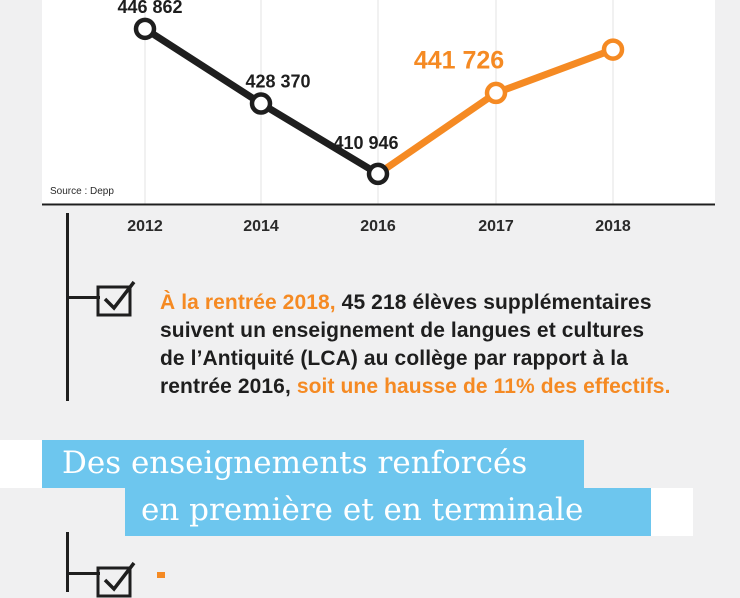 The width and height of the screenshot is (740, 598). Describe the element at coordinates (496, 93) in the screenshot. I see `data-point-2017` at that location.